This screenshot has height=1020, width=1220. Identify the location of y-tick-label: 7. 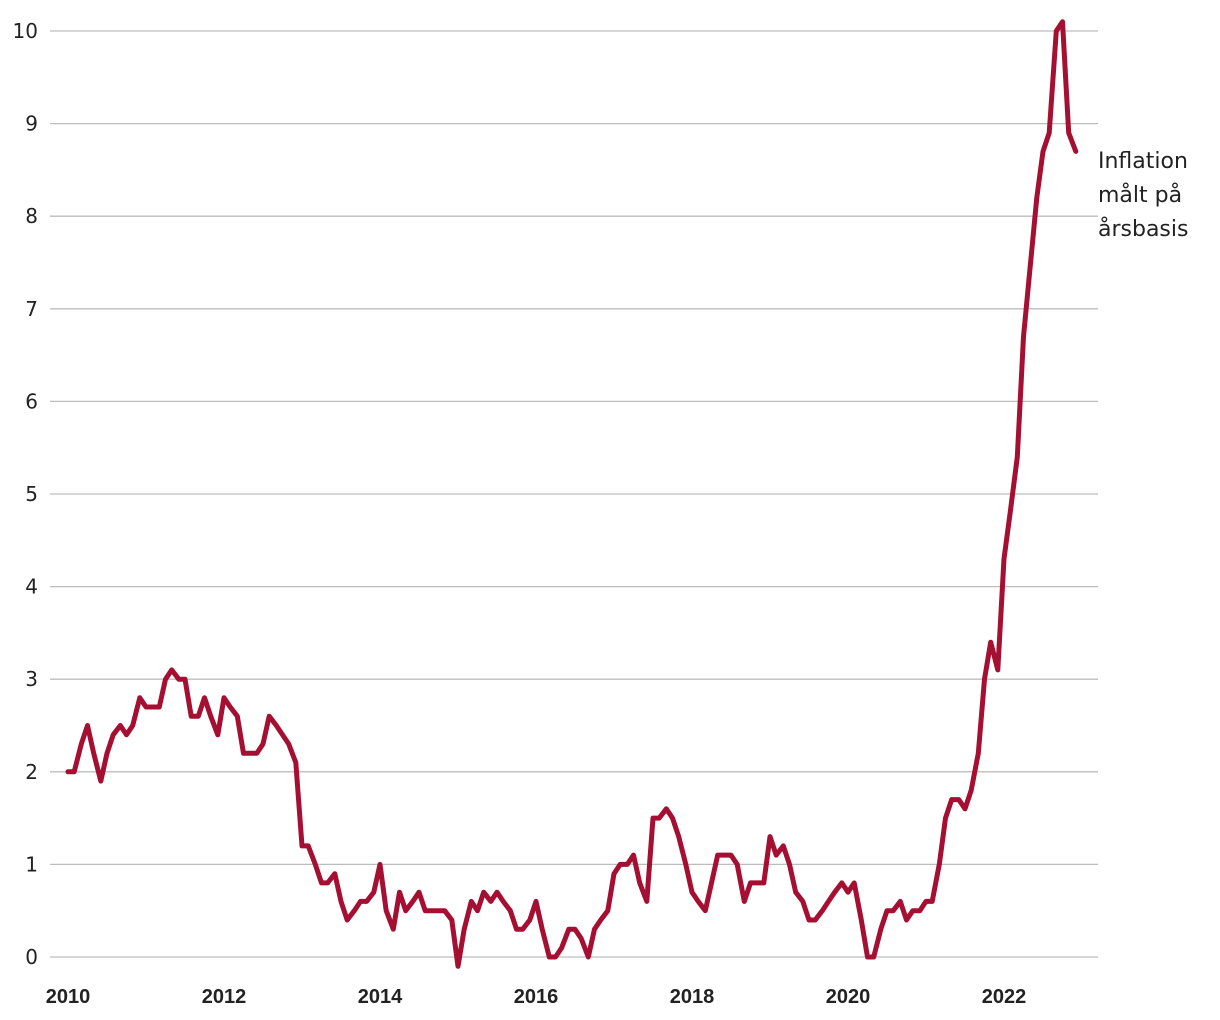
(31, 309).